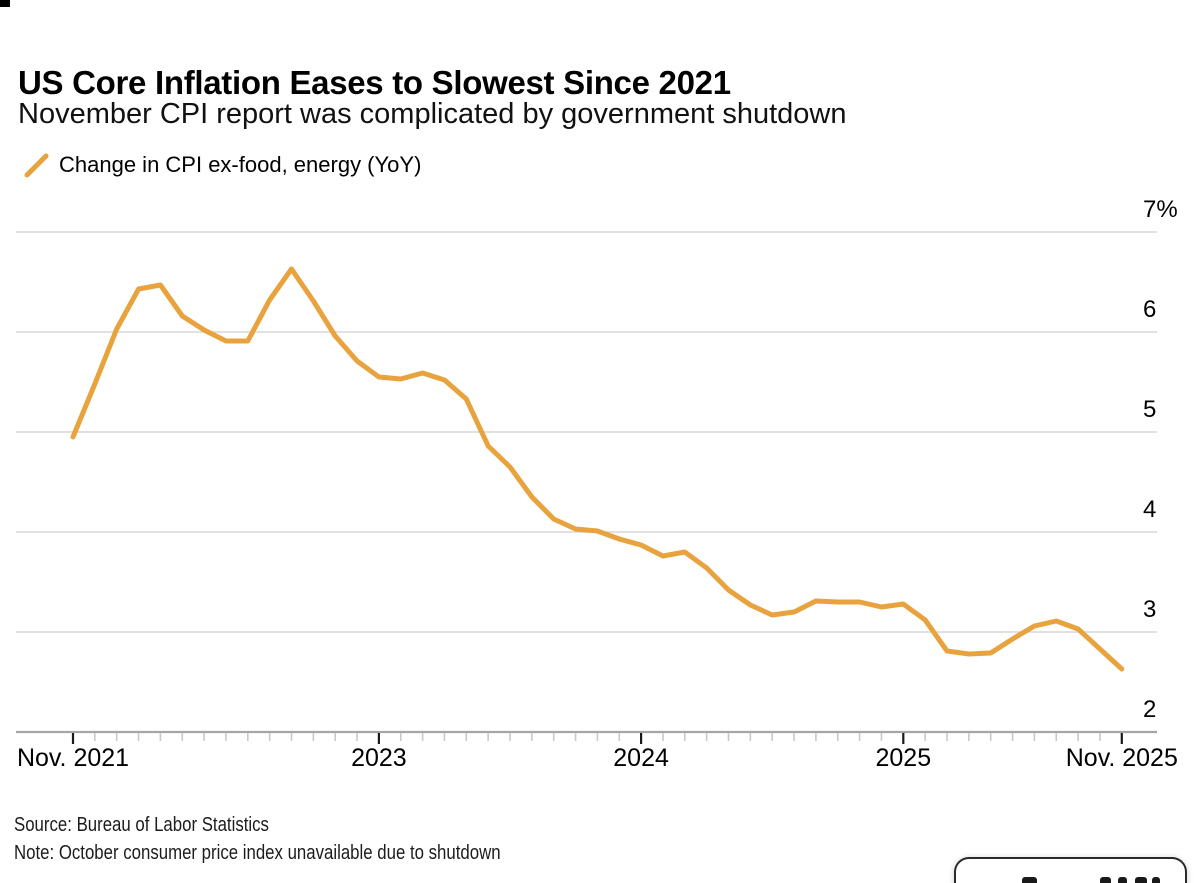 The width and height of the screenshot is (1200, 883). I want to click on y-axis-label: 6, so click(1150, 309).